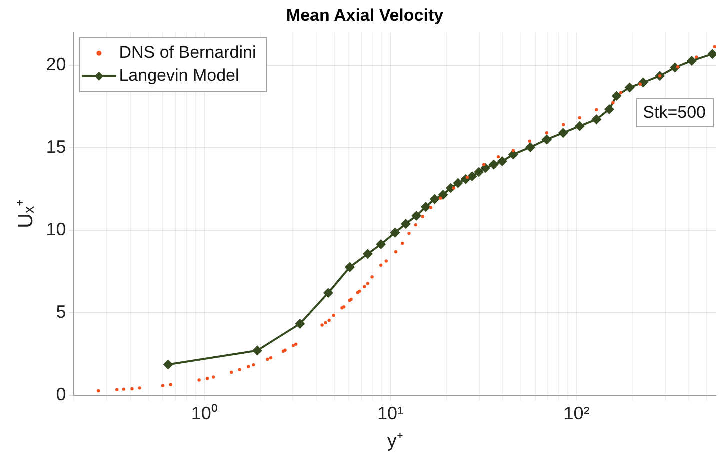  What do you see at coordinates (56, 64) in the screenshot?
I see `y-tick-label: 20` at bounding box center [56, 64].